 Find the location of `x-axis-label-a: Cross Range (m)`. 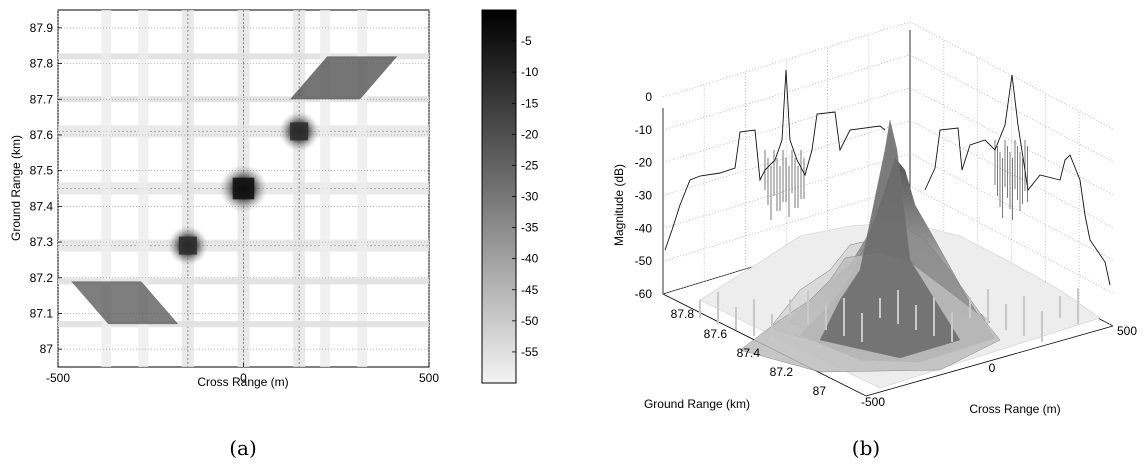

x-axis-label-a: Cross Range (m) is located at coordinates (242, 382).